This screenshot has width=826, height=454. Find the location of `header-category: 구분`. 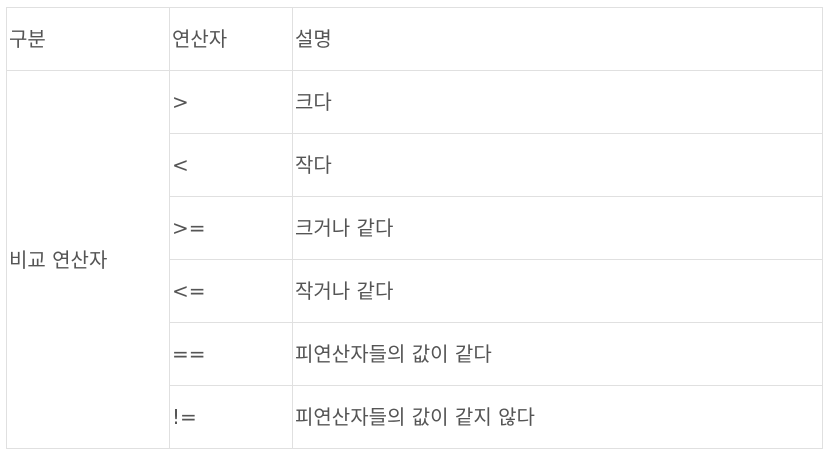

header-category: 구분 is located at coordinates (88, 39).